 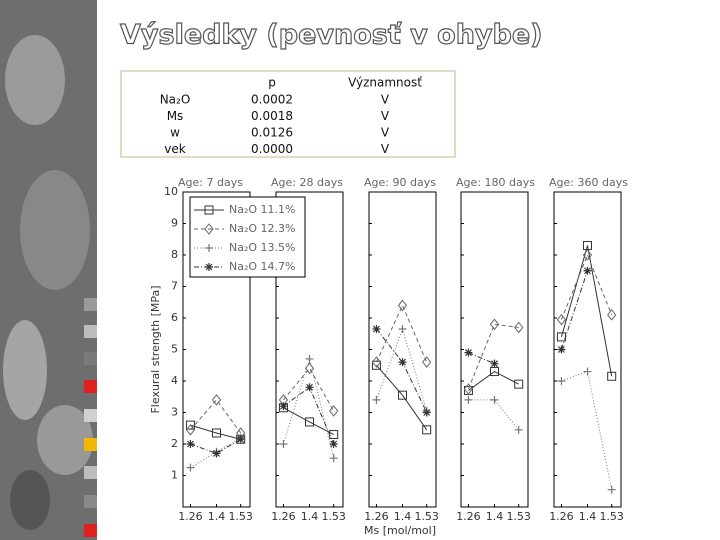 I want to click on table-cell: w, so click(x=175, y=133).